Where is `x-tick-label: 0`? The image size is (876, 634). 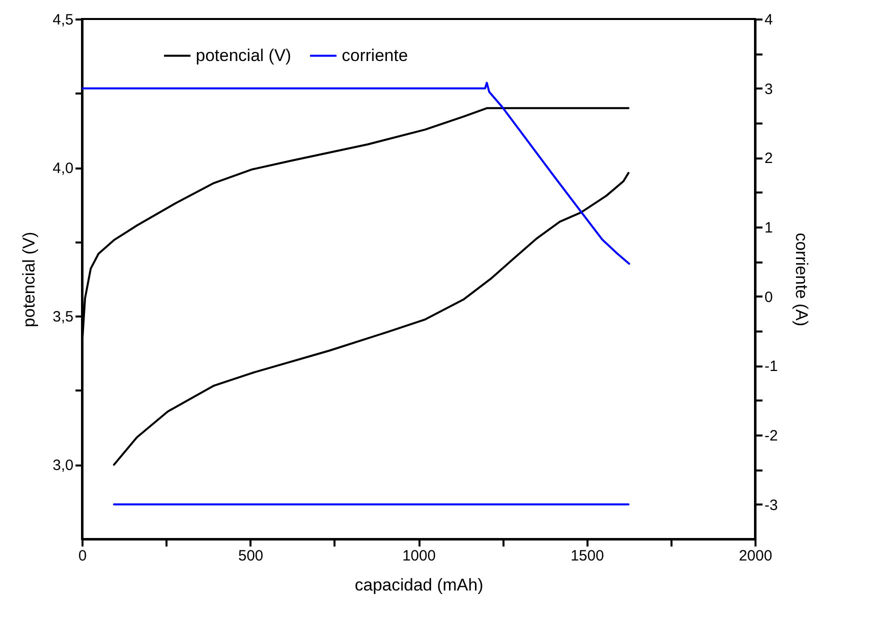
x-tick-label: 0 is located at coordinates (82, 556).